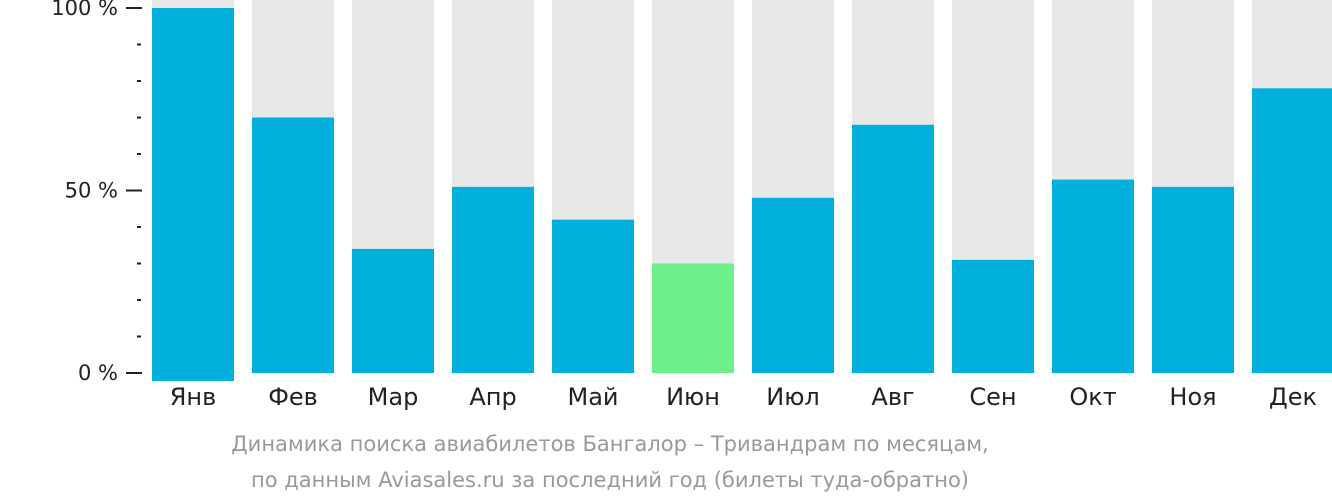 The image size is (1332, 502). Describe the element at coordinates (1293, 397) in the screenshot. I see `x-tick-label: Дек` at that location.